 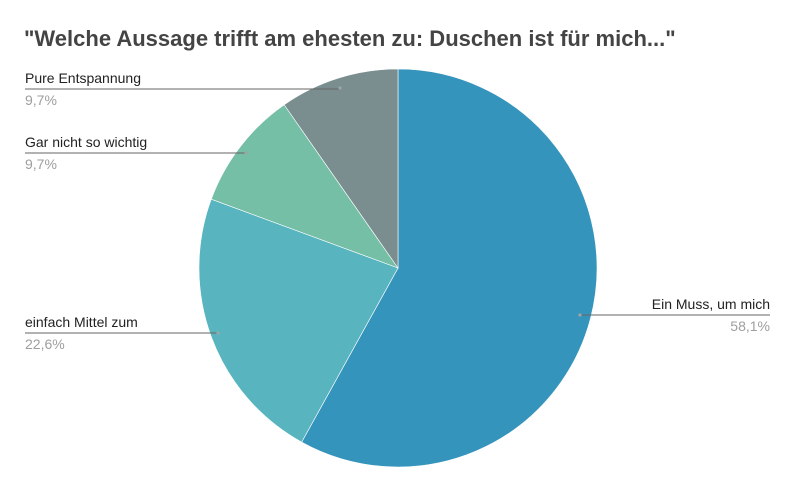 What do you see at coordinates (711, 304) in the screenshot?
I see `slice-label-1: Ein Muss, um mich` at bounding box center [711, 304].